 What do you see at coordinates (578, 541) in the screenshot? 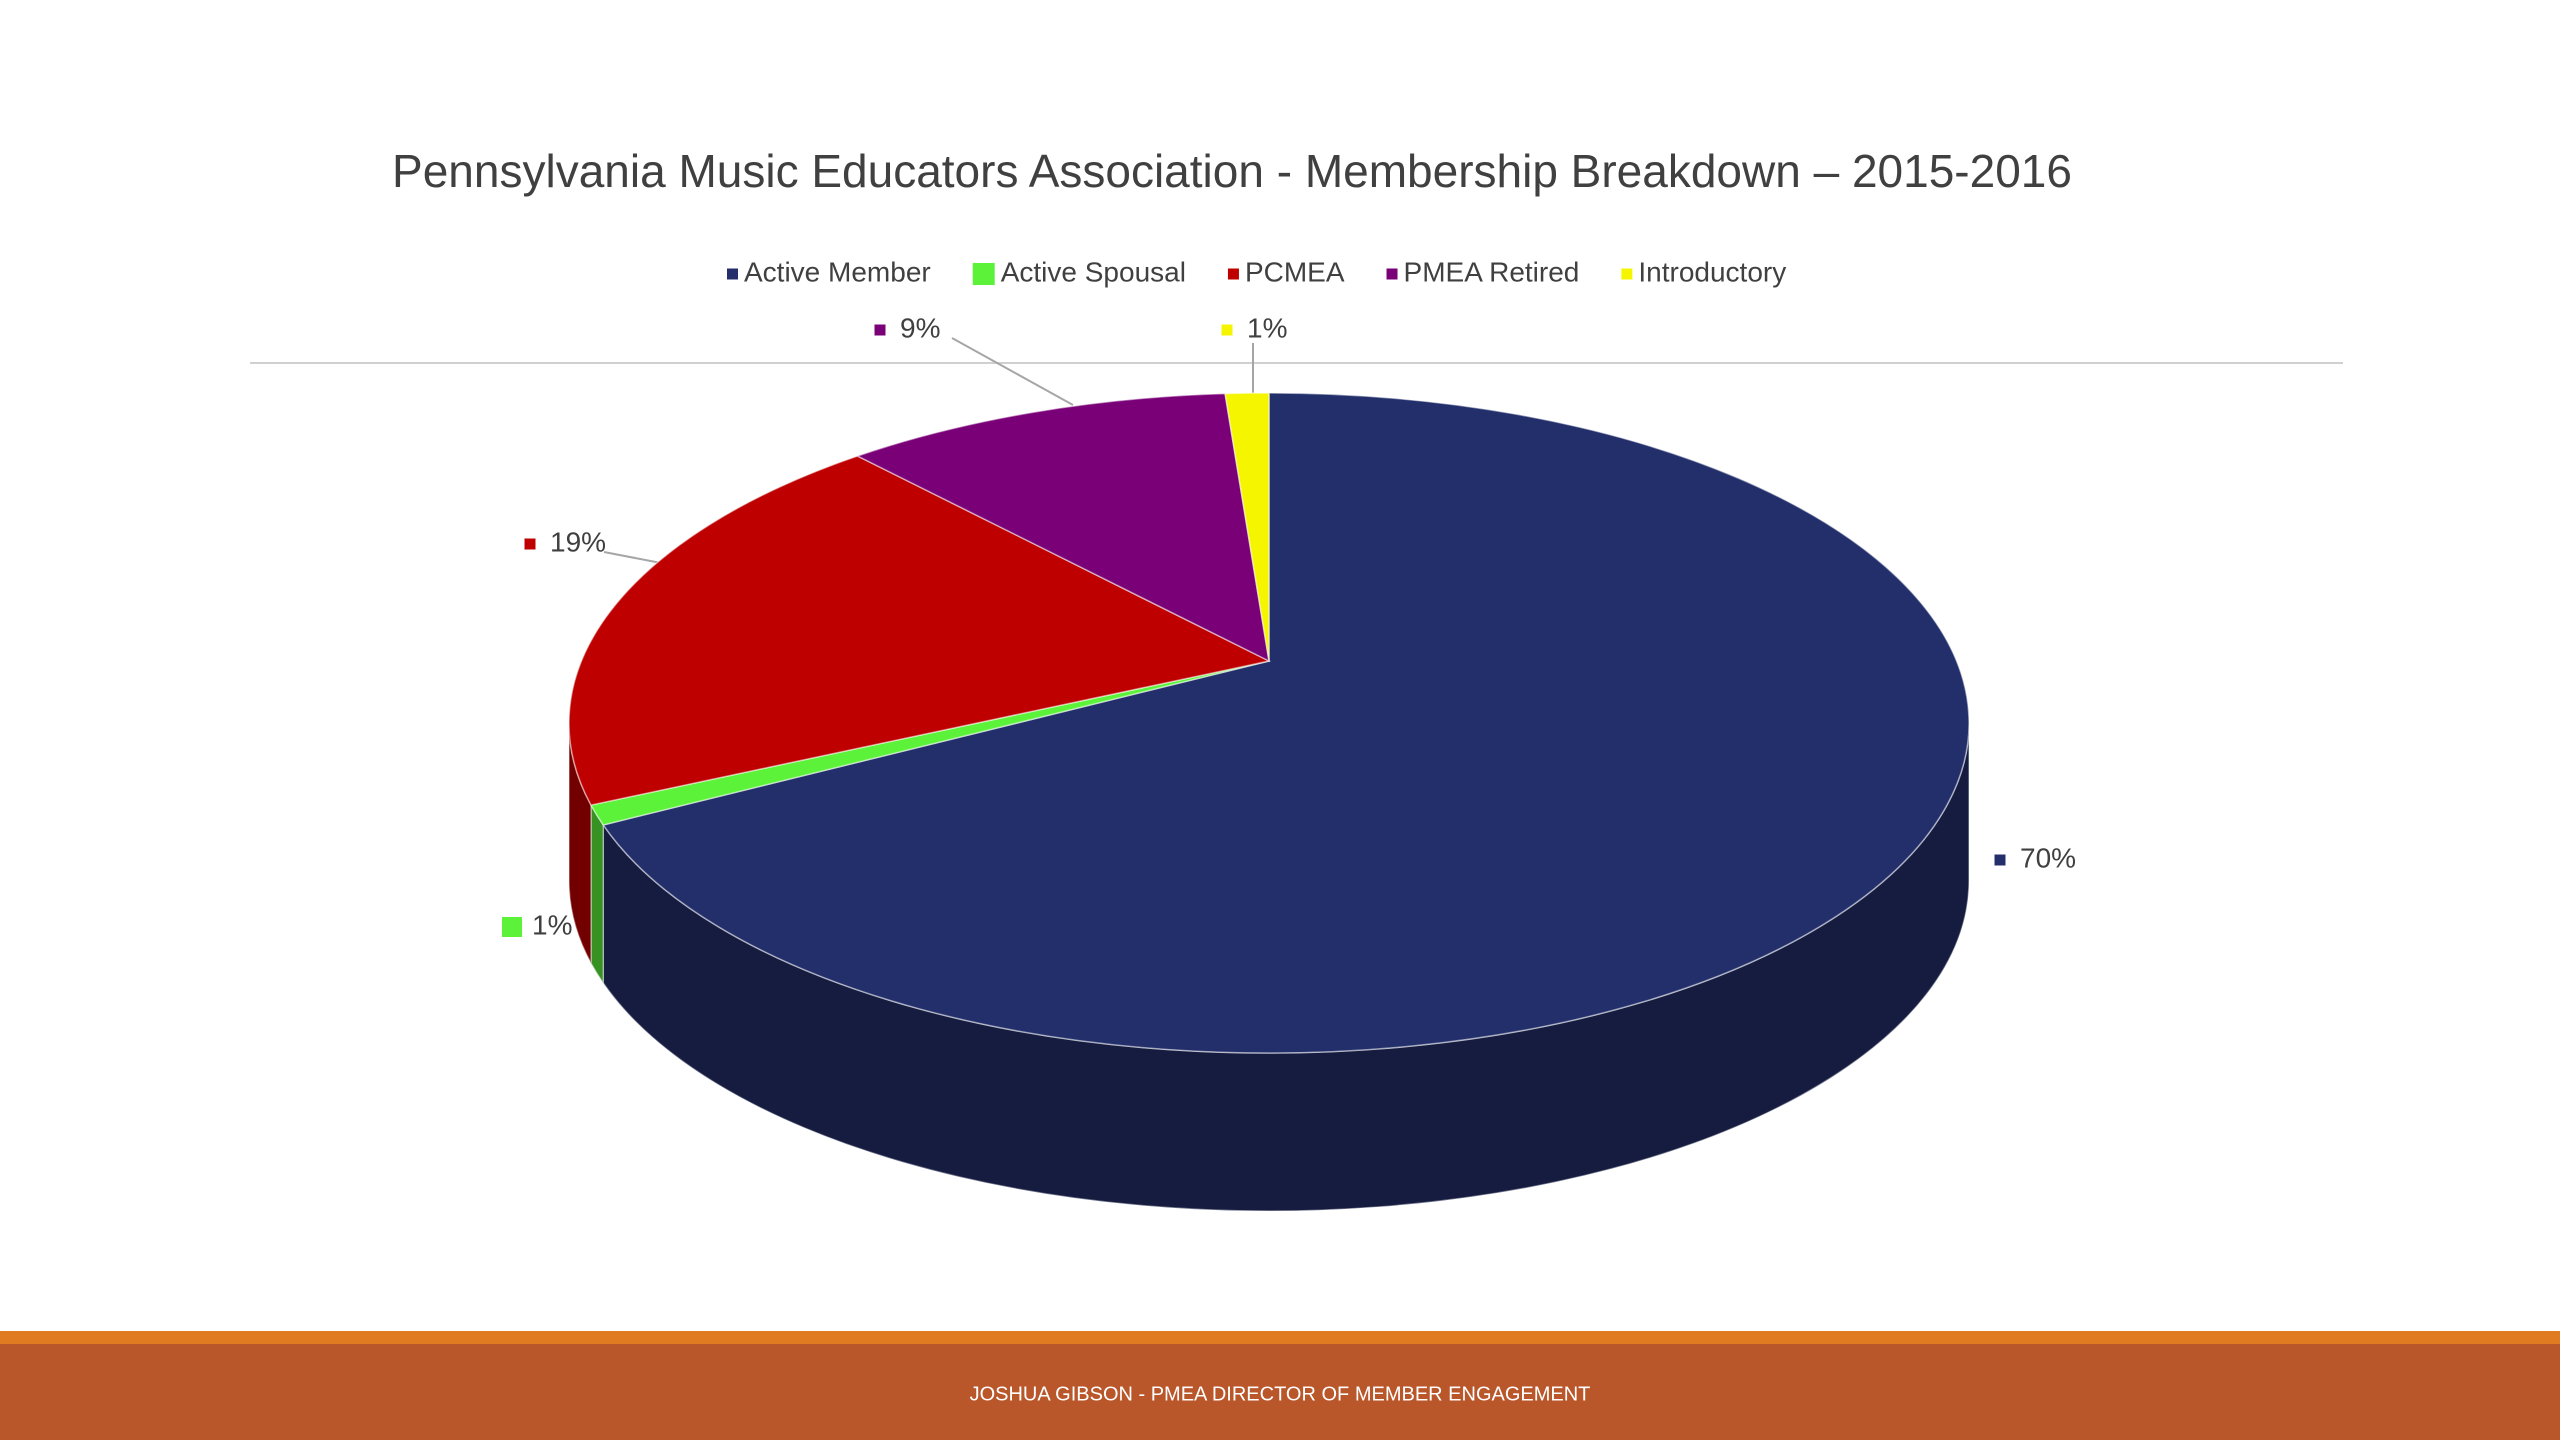
I see `data-label: 19%` at bounding box center [578, 541].